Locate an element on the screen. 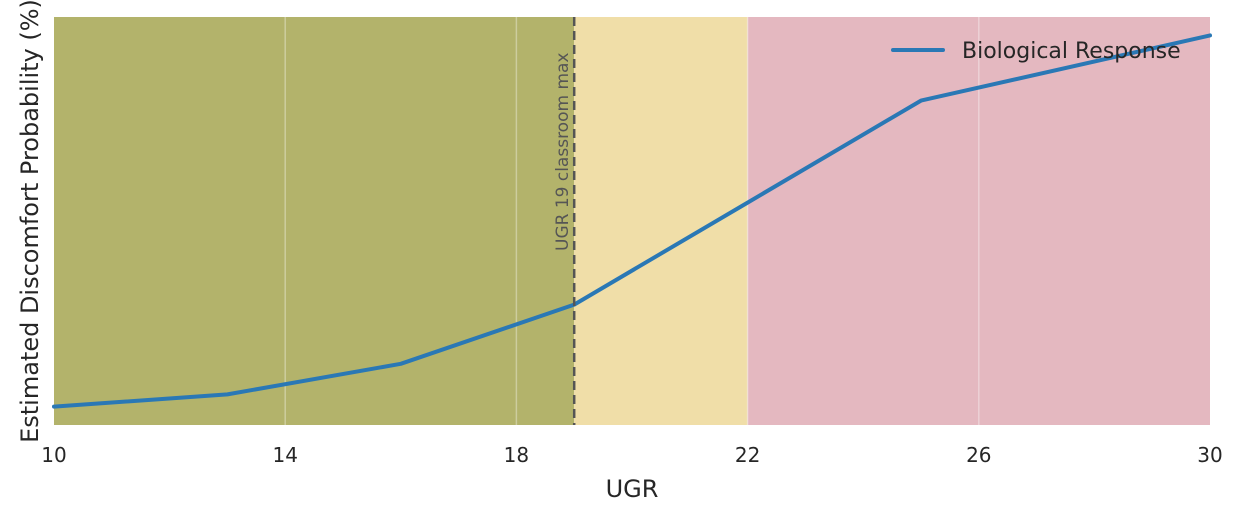 The height and width of the screenshot is (520, 1242). x-tick-label-14: 14 is located at coordinates (284, 455).